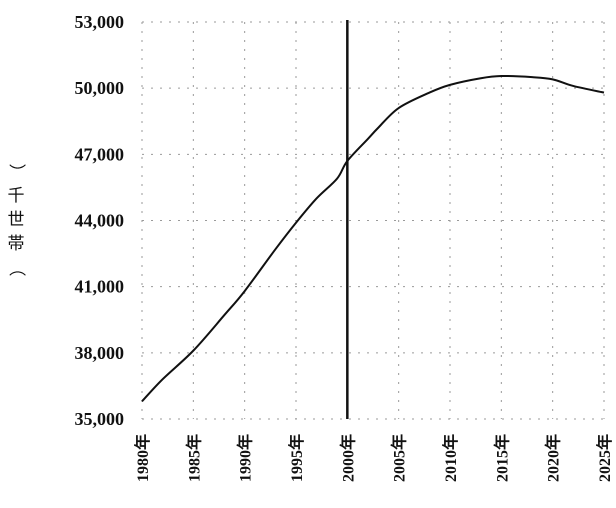 Image resolution: width=616 pixels, height=508 pixels. I want to click on y-tick-label: 44,000, so click(100, 221).